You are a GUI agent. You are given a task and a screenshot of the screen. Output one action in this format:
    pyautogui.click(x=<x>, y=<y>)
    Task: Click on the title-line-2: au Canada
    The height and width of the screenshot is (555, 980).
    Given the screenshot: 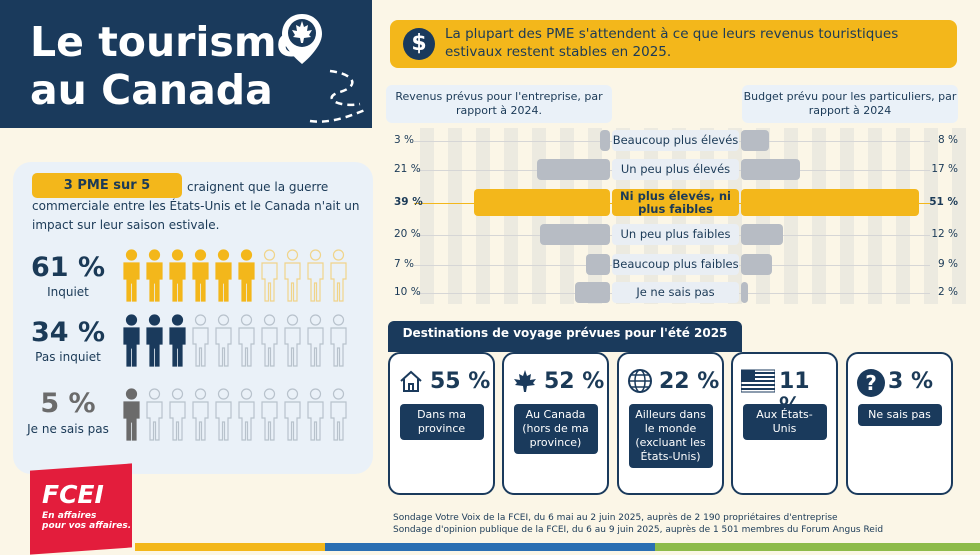 What is the action you would take?
    pyautogui.click(x=151, y=90)
    